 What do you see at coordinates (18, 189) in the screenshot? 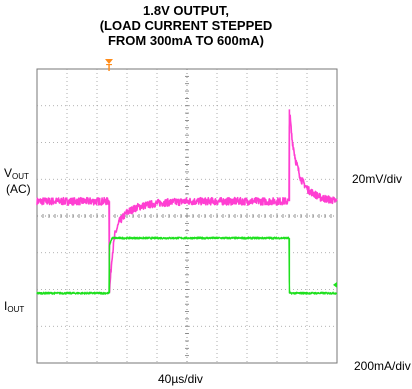
I see `vout-ac-note: (AC)` at bounding box center [18, 189].